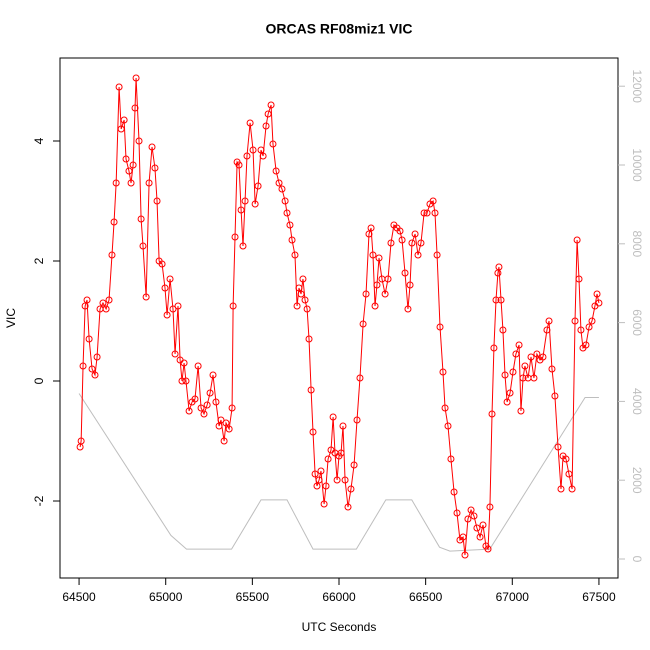  What do you see at coordinates (39, 260) in the screenshot?
I see `y-tick-label: 2` at bounding box center [39, 260].